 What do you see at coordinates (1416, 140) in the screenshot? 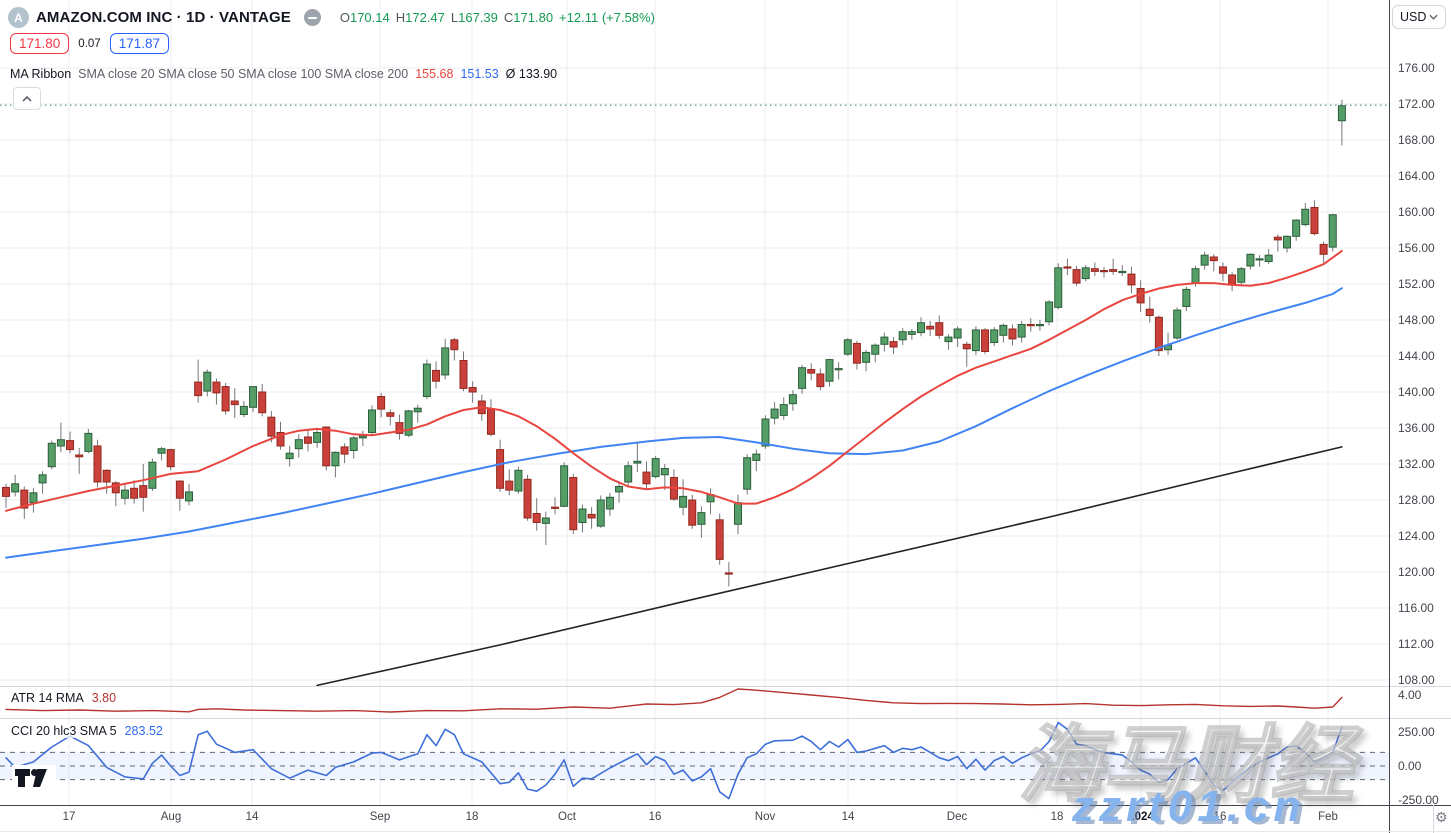
I see `price-tick-label: 168.00` at bounding box center [1416, 140].